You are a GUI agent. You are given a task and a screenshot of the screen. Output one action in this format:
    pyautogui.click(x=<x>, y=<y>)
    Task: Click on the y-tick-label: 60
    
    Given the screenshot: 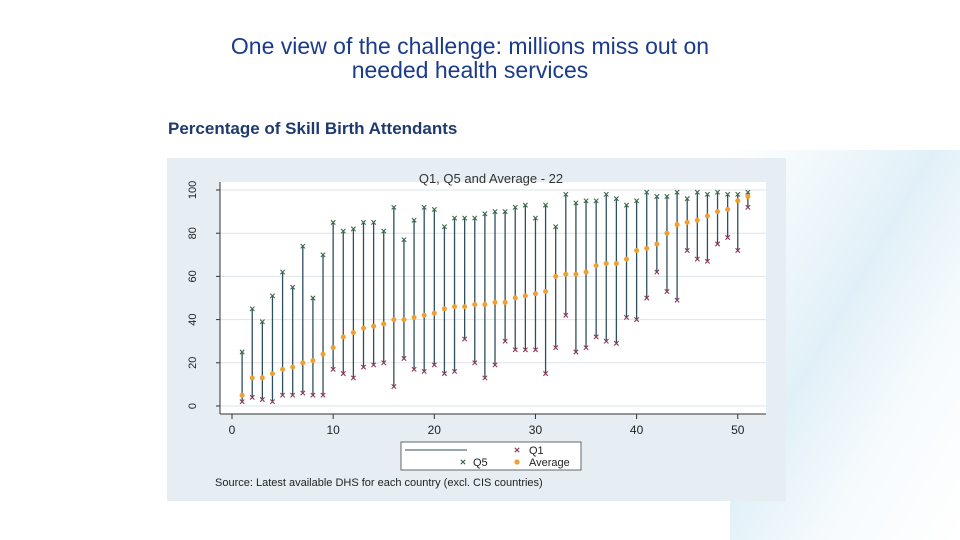 What is the action you would take?
    pyautogui.click(x=193, y=276)
    